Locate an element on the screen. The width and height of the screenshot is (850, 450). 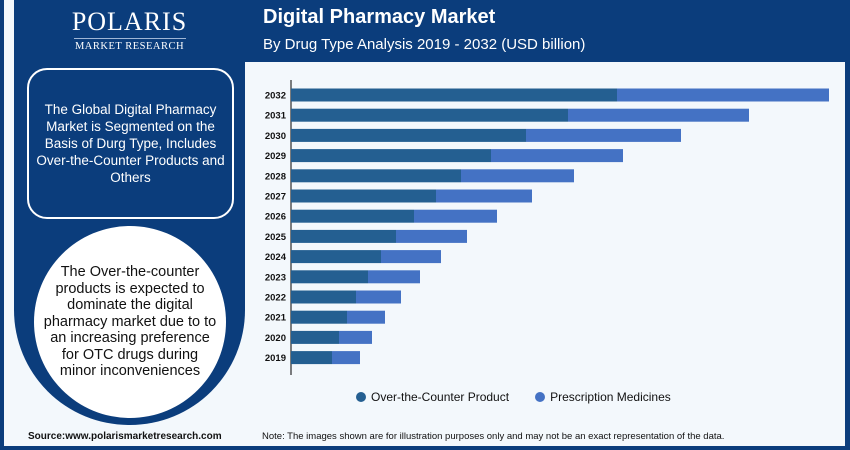
frame-right is located at coordinates (847, 225).